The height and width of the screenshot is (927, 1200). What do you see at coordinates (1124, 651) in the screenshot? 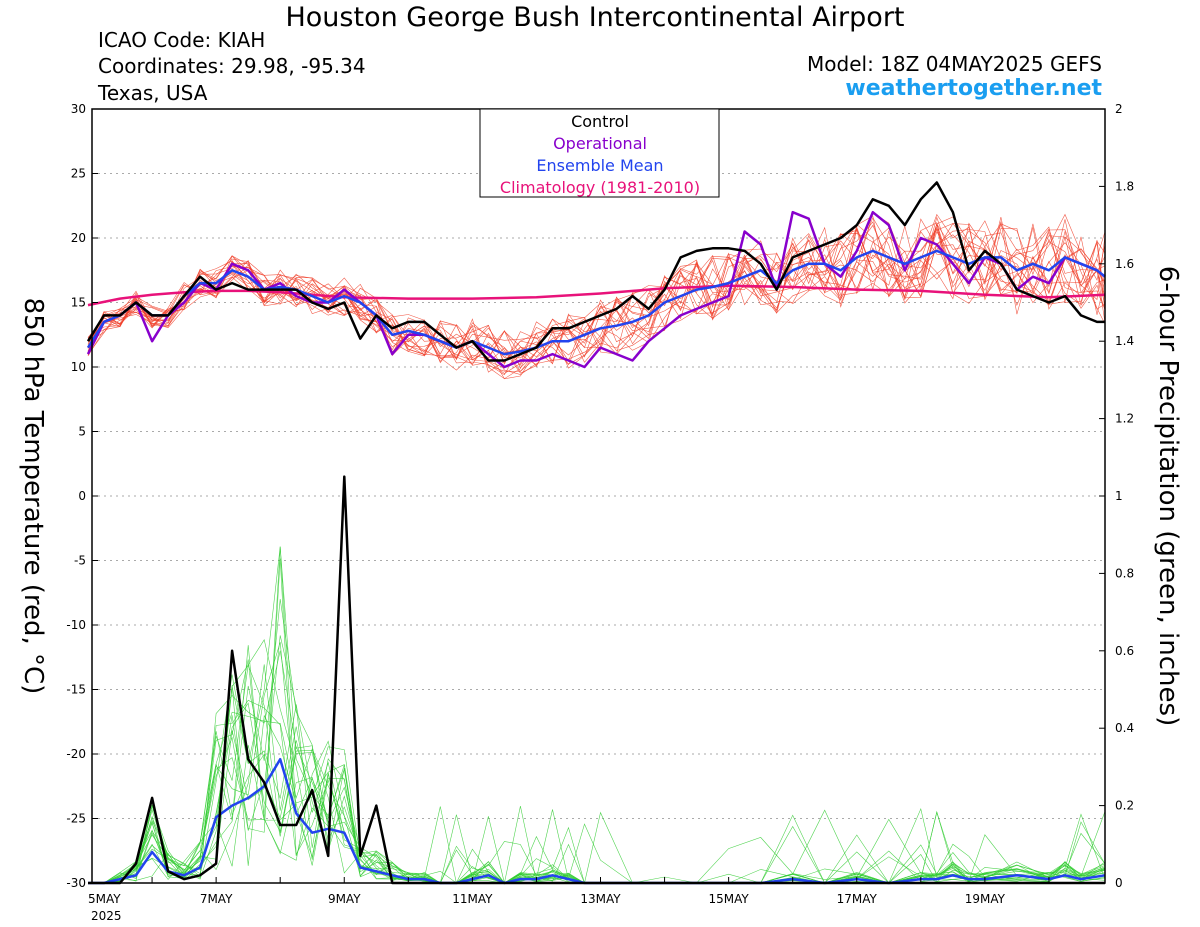
I see `y-tick-label-right: 0.6` at bounding box center [1124, 651].